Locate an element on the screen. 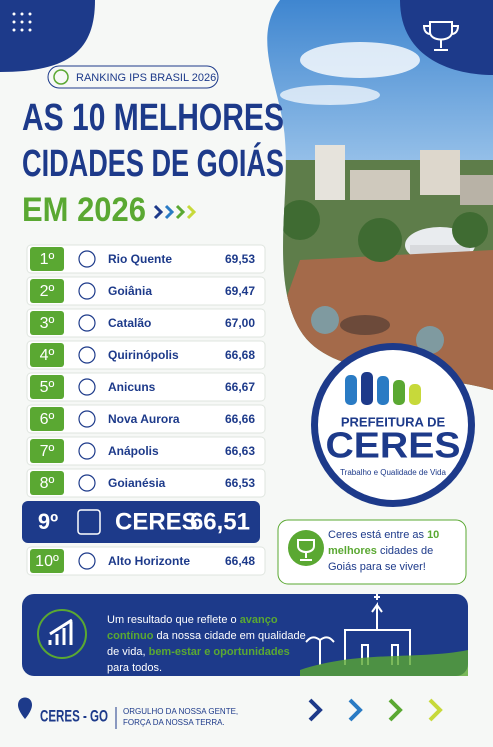  footer-chevrons is located at coordinates (375, 710).